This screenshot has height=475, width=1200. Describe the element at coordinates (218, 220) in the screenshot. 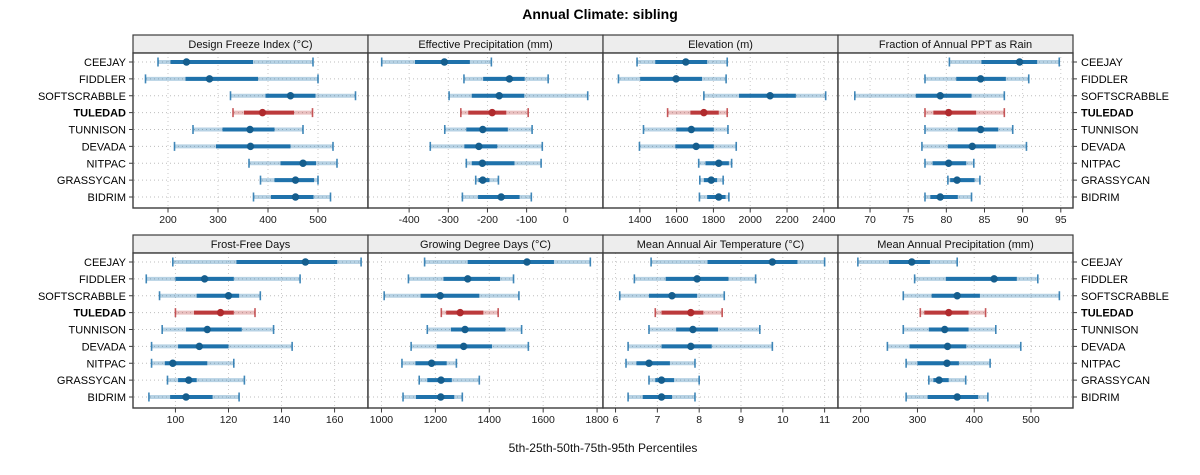

I see `axis-tick-label: 300` at that location.